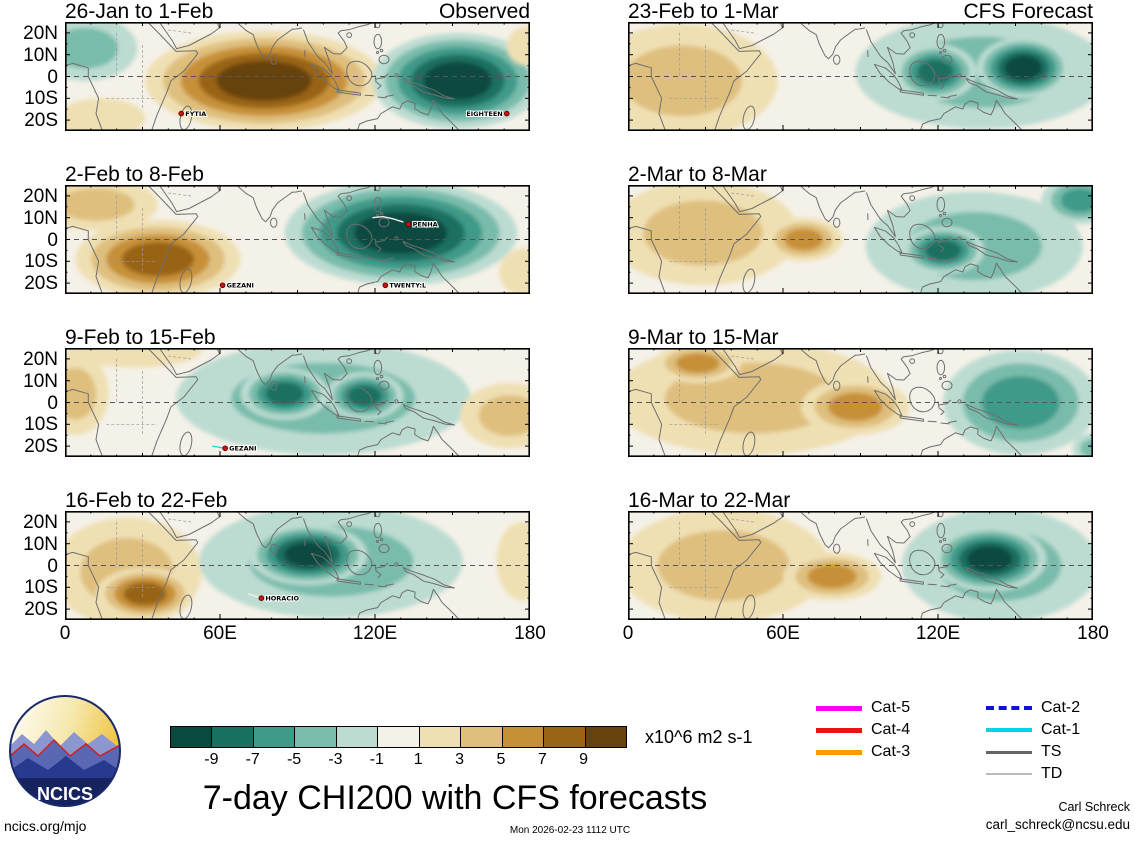 Image resolution: width=1135 pixels, height=846 pixels. What do you see at coordinates (703, 337) in the screenshot?
I see `panel-date-range: 9-Mar to 15-Mar` at bounding box center [703, 337].